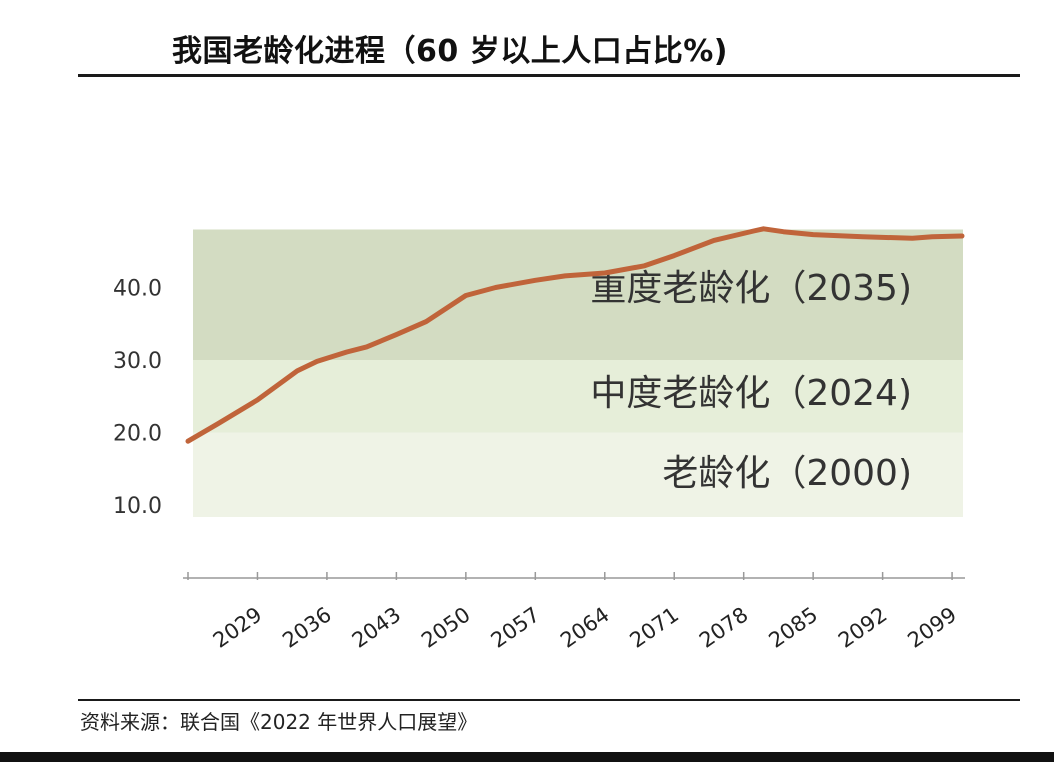 This screenshot has height=762, width=1054. I want to click on x-tick-label: 2064, so click(585, 627).